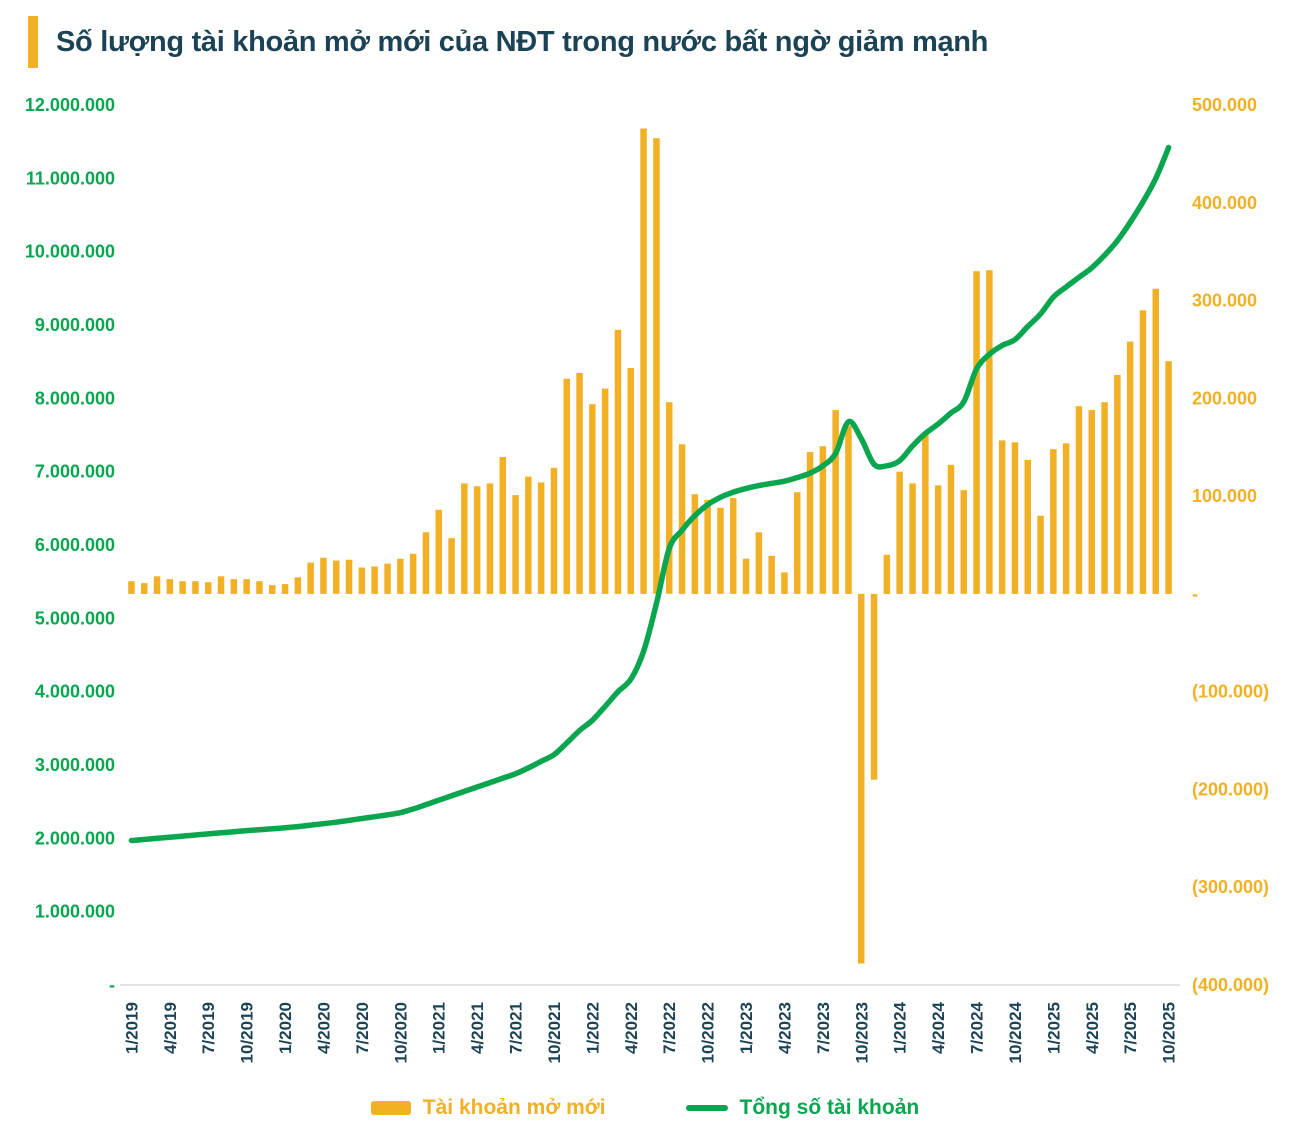 Image resolution: width=1290 pixels, height=1144 pixels. What do you see at coordinates (1224, 301) in the screenshot?
I see `right-axis-tick-label: 300.000` at bounding box center [1224, 301].